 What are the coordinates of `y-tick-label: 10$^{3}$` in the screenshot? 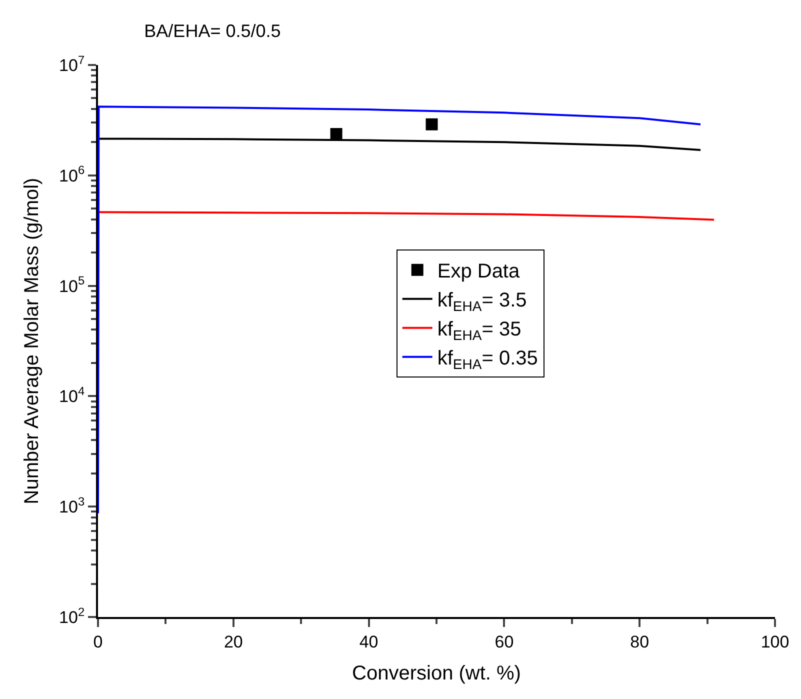 It's located at (72, 505).